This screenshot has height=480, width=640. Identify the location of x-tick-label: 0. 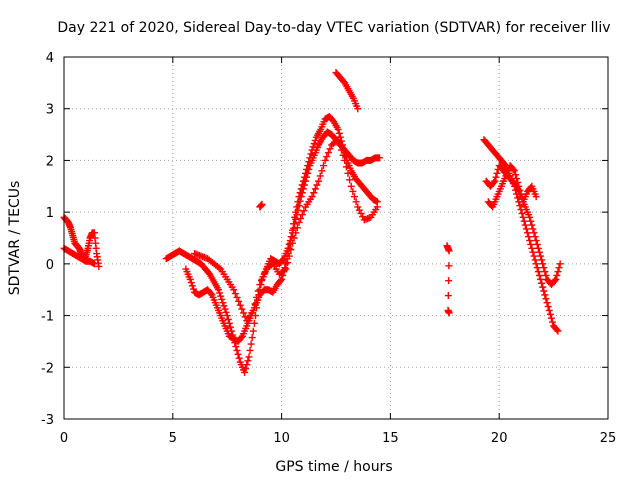
(64, 438).